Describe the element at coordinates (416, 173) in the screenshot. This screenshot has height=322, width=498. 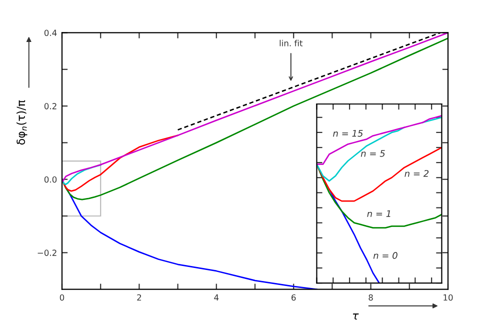
I see `series-label: n = 2` at that location.